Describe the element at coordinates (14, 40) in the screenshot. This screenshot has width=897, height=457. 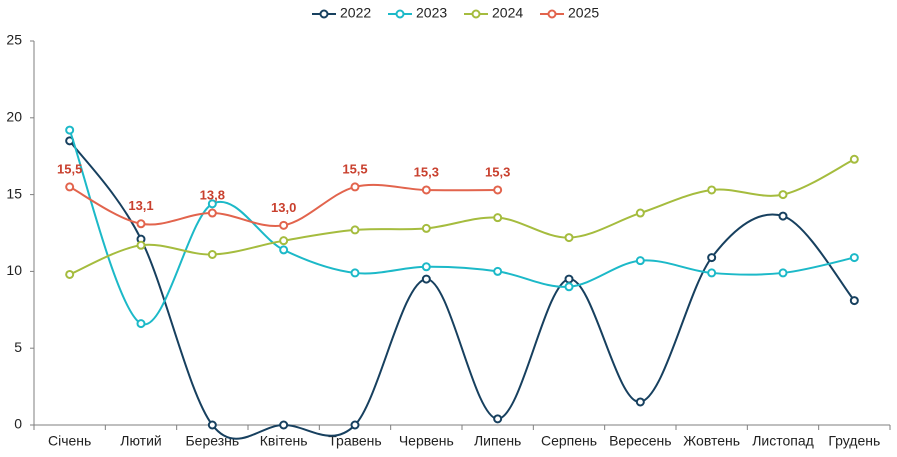
I see `y-tick-label: 25` at that location.